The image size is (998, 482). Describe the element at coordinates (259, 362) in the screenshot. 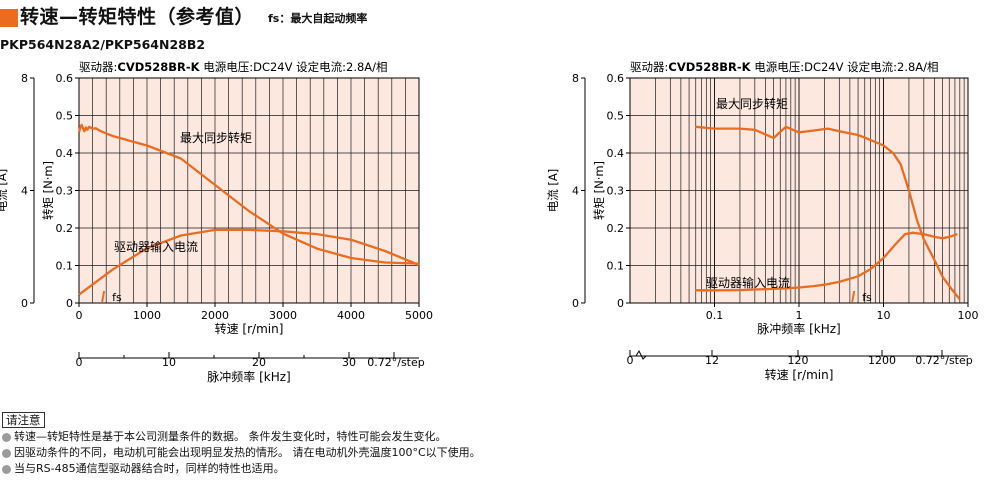

I see `x2-tick-label: 20` at that location.